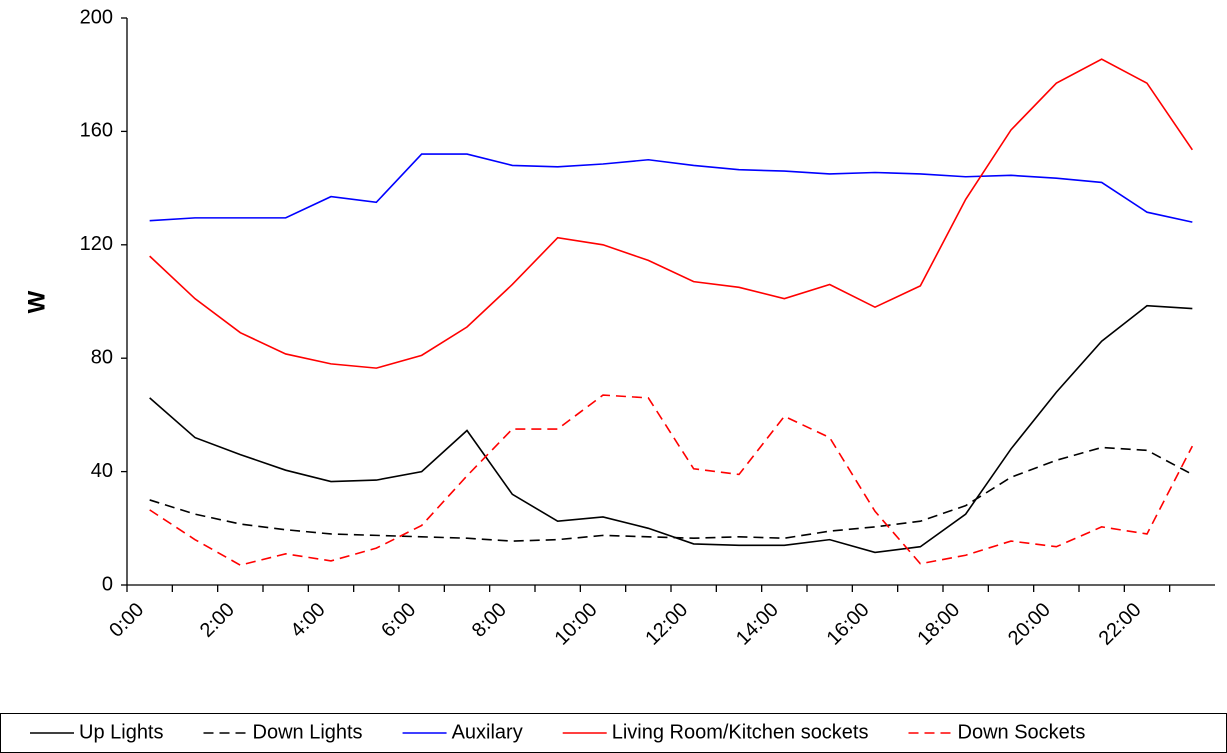  What do you see at coordinates (487, 732) in the screenshot?
I see `legend-label: Auxilary` at bounding box center [487, 732].